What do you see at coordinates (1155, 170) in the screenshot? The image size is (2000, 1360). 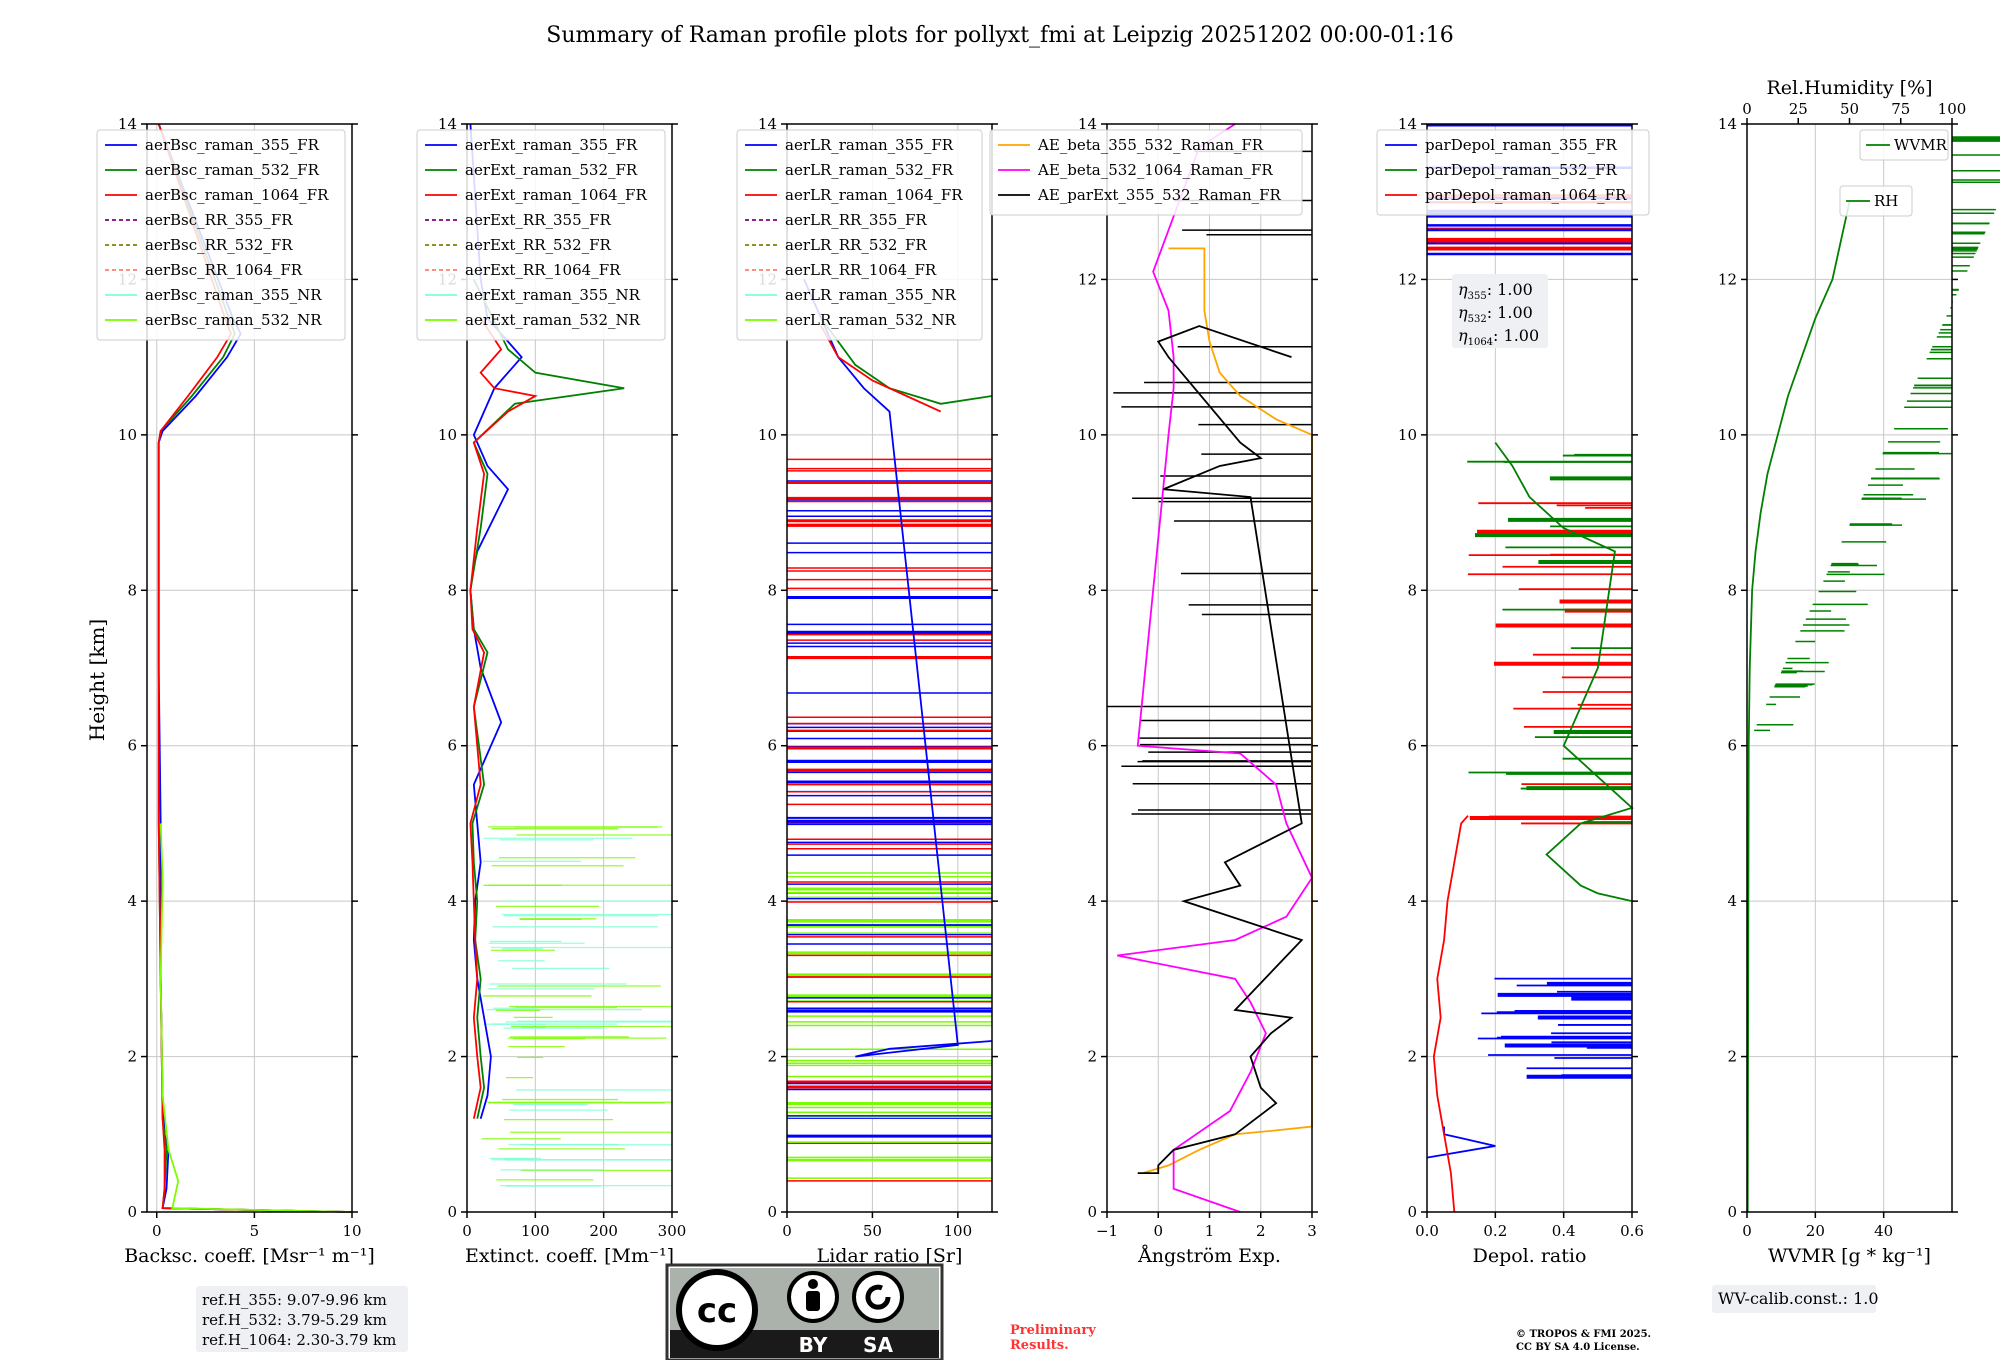 I see `legend-label: AE_beta_532_1064_Raman_FR` at bounding box center [1155, 170].